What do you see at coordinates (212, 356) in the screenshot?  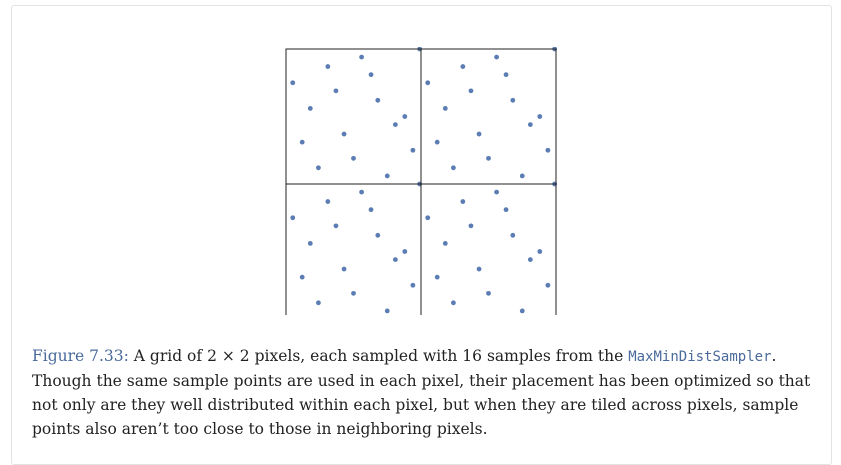 I see `math-a: 2` at bounding box center [212, 356].